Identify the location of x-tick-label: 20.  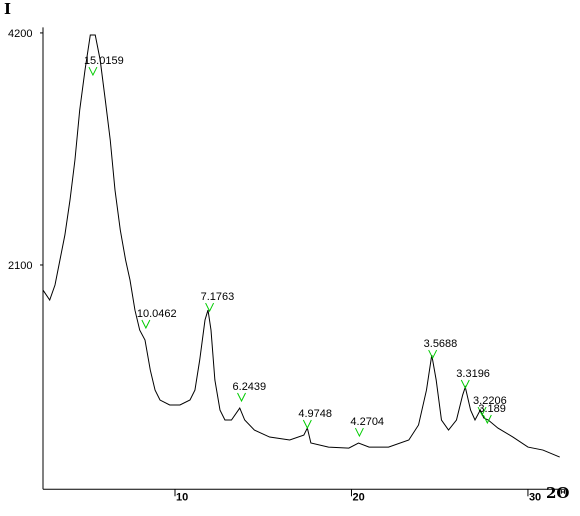
(358, 497).